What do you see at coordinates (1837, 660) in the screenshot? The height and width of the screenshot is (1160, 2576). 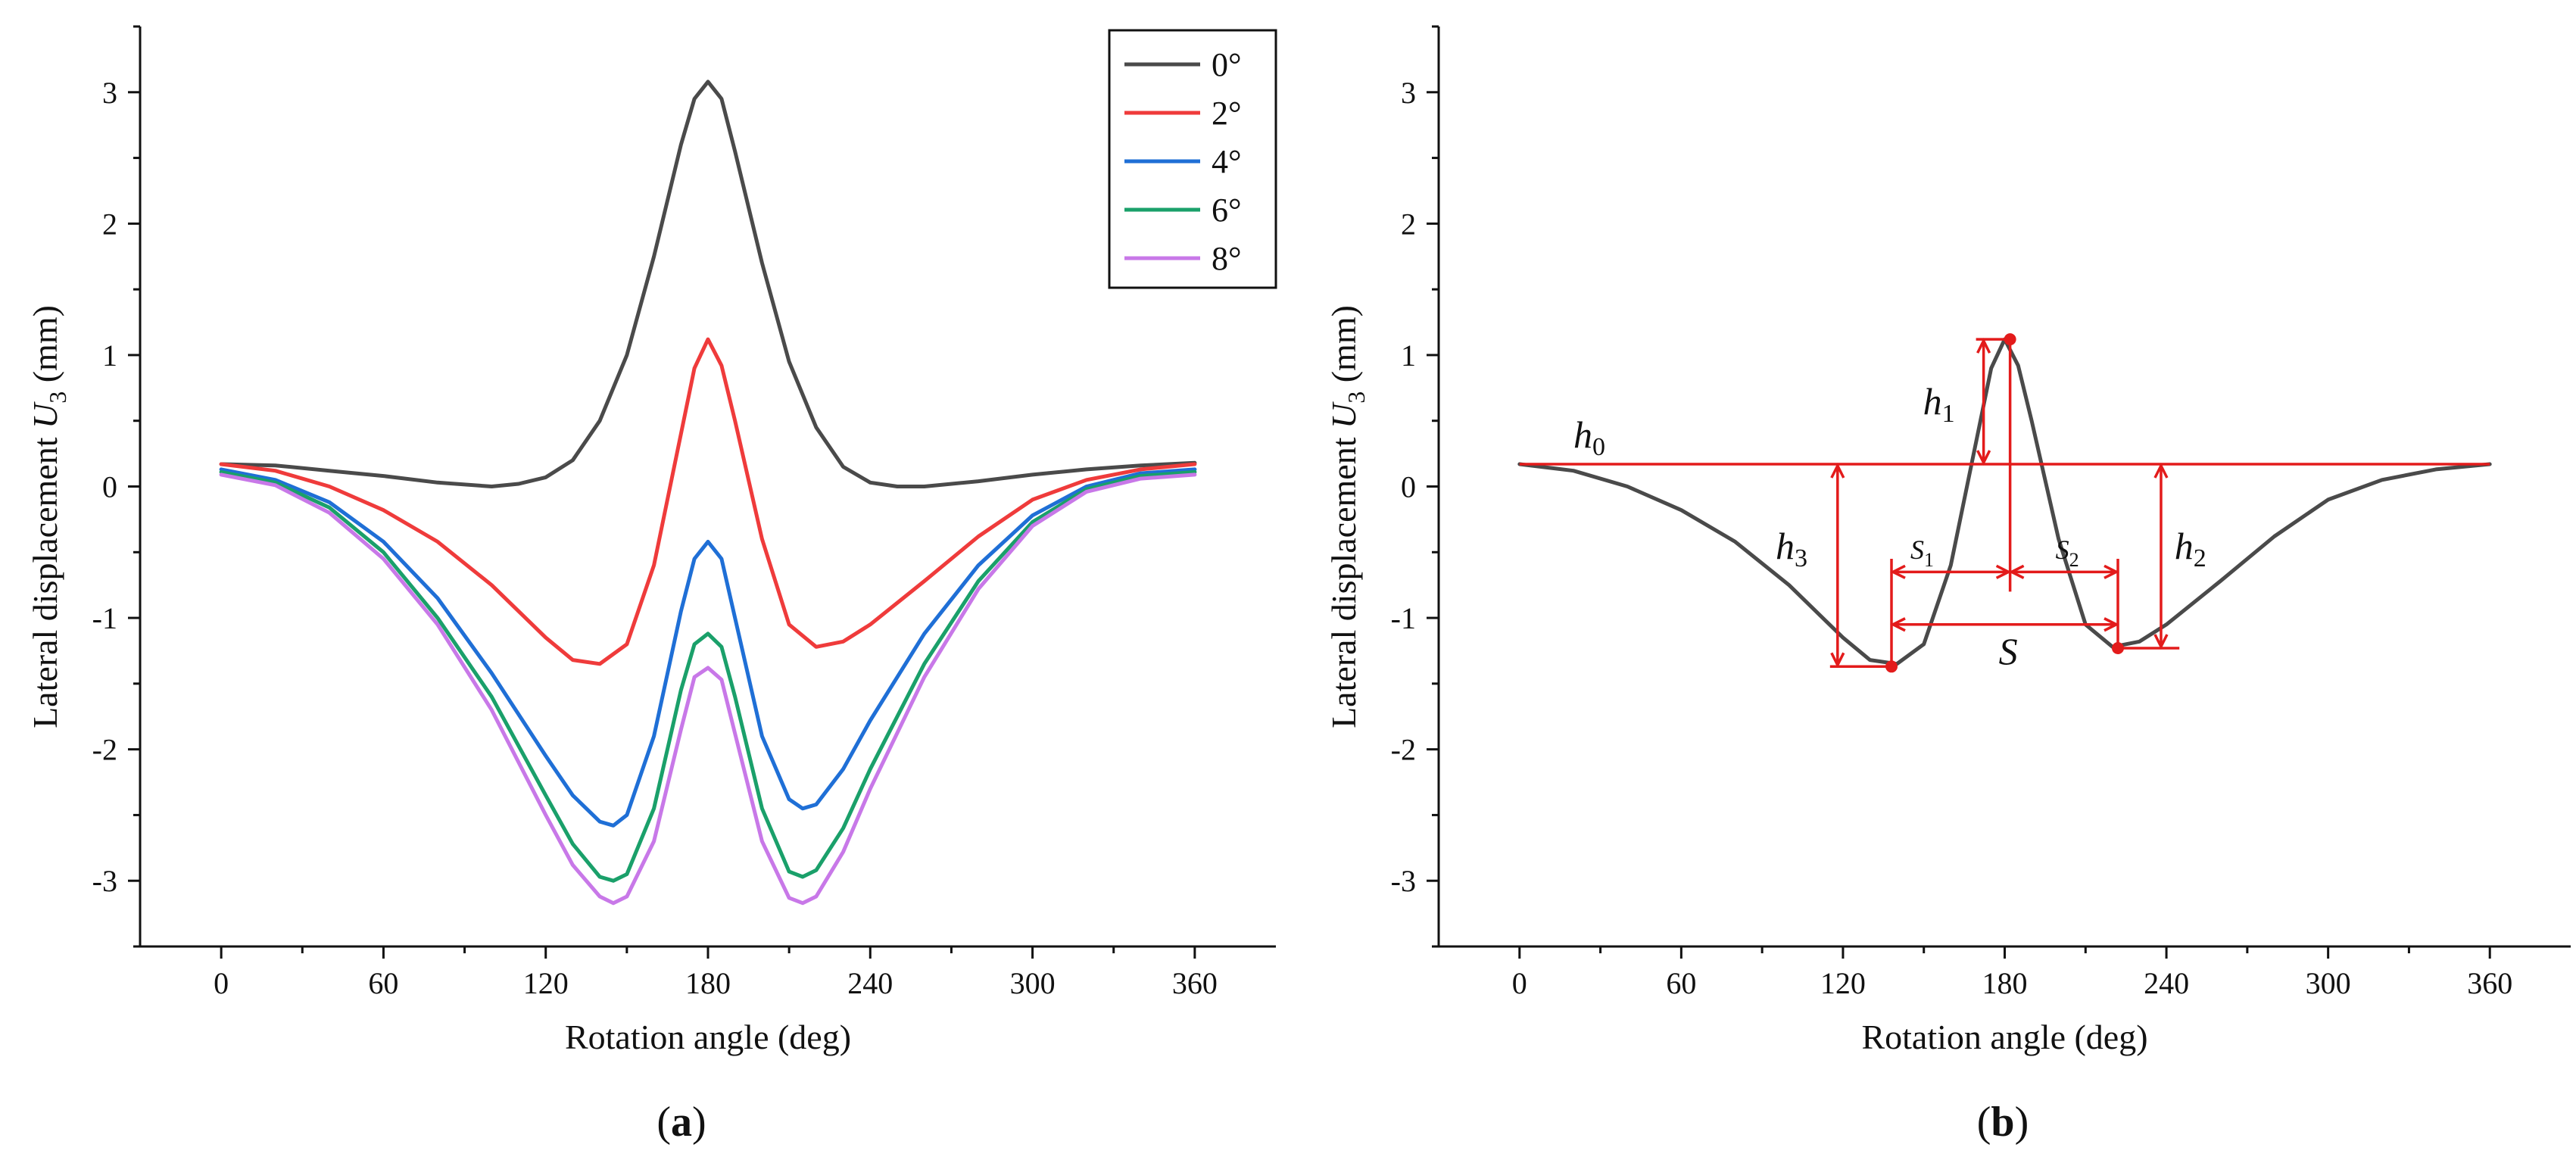 I see `h3-arrow-head-b` at bounding box center [1837, 660].